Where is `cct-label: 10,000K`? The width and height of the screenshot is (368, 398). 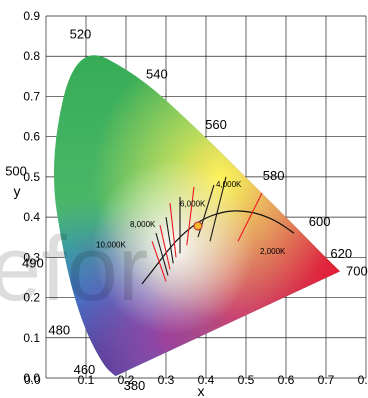 cct-label: 10,000K is located at coordinates (111, 244).